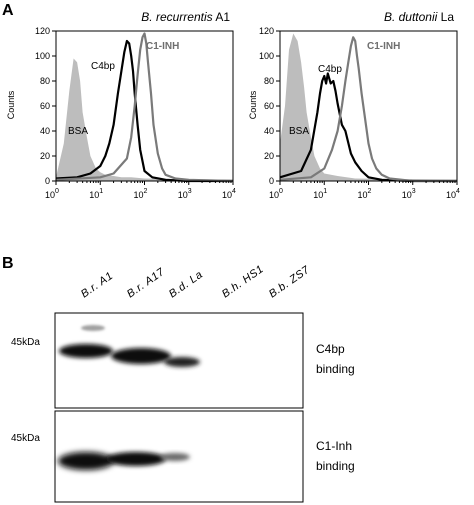 This screenshot has width=474, height=505. I want to click on lane-label: B.b. ZS7, so click(290, 282).